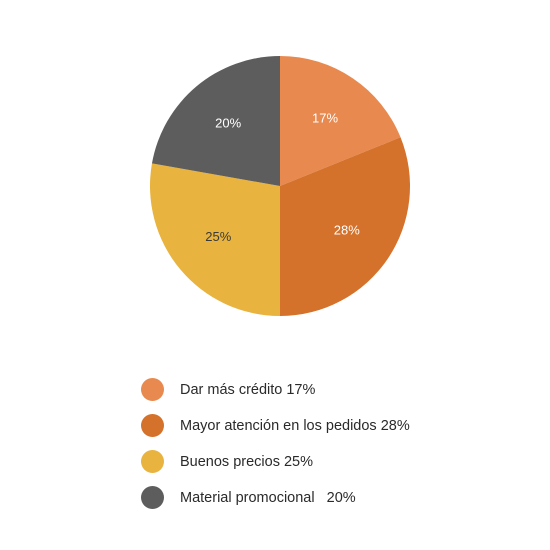  I want to click on legend-label-material: Material promocional 20%, so click(268, 497).